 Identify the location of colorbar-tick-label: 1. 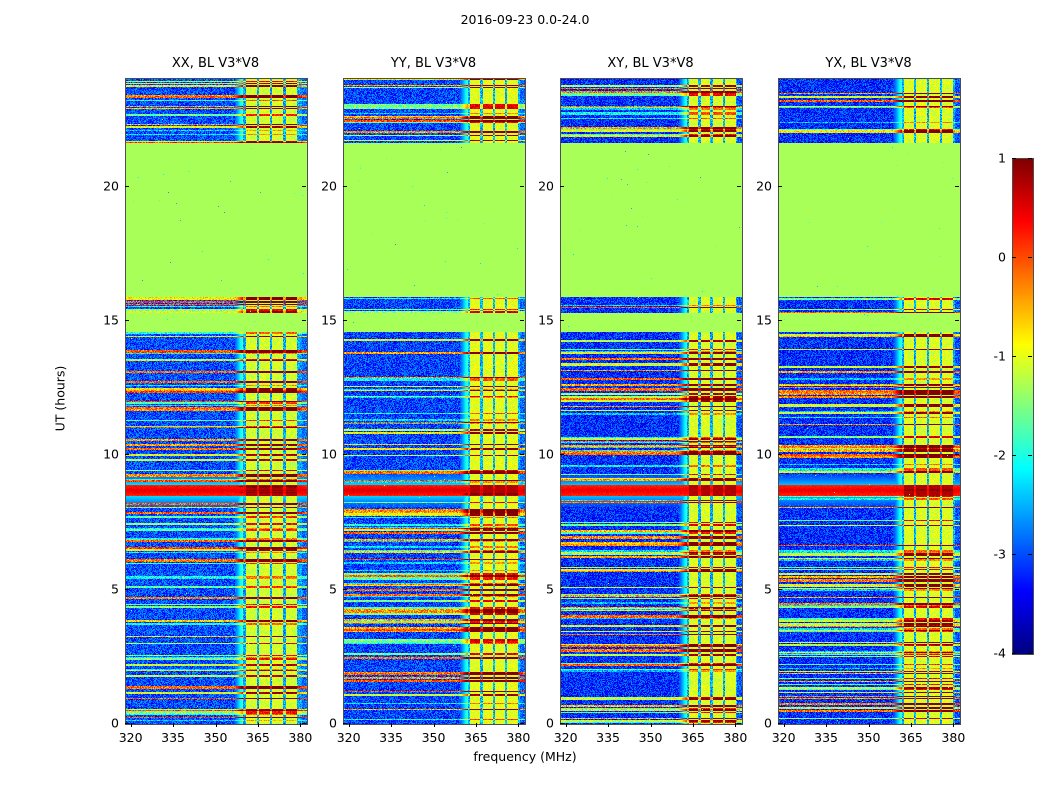
(1002, 158).